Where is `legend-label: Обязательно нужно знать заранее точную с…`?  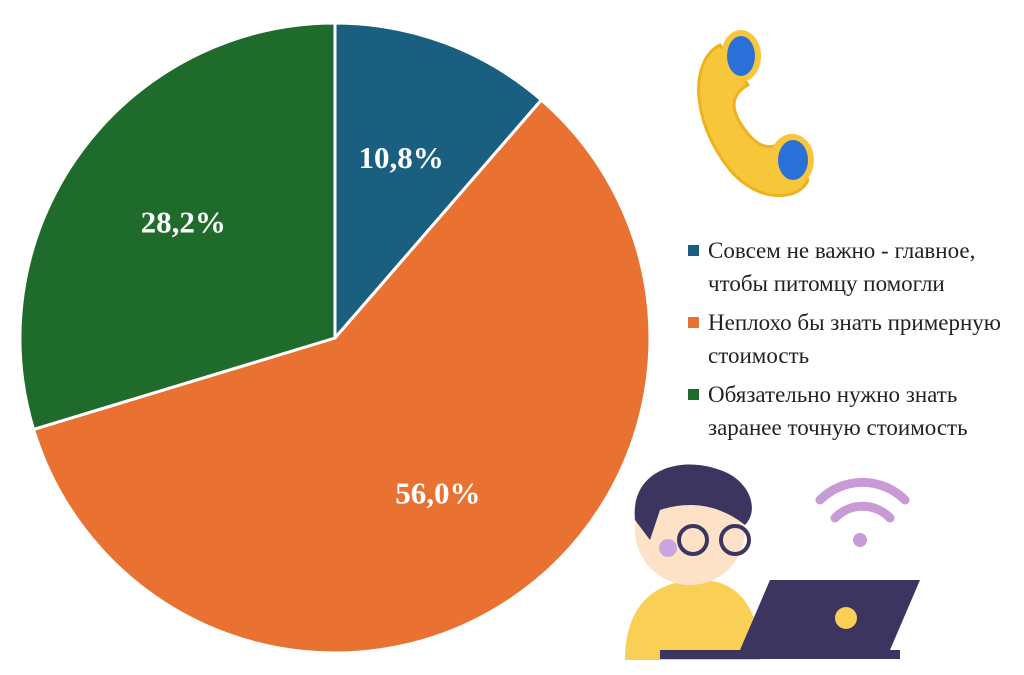 legend-label: Обязательно нужно знать заранее точную с… is located at coordinates (838, 411).